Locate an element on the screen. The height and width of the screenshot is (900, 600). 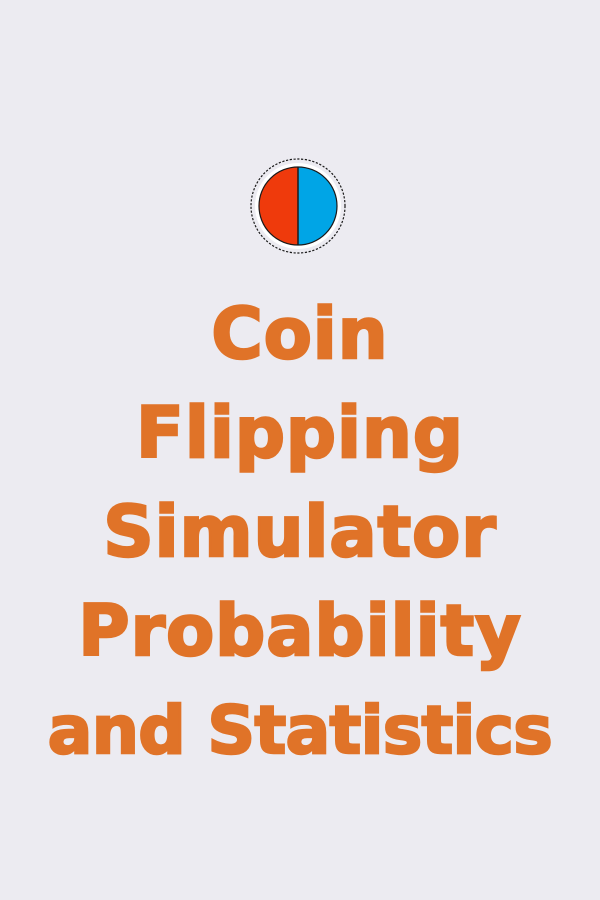
title-line-4: Probability is located at coordinates (299, 631).